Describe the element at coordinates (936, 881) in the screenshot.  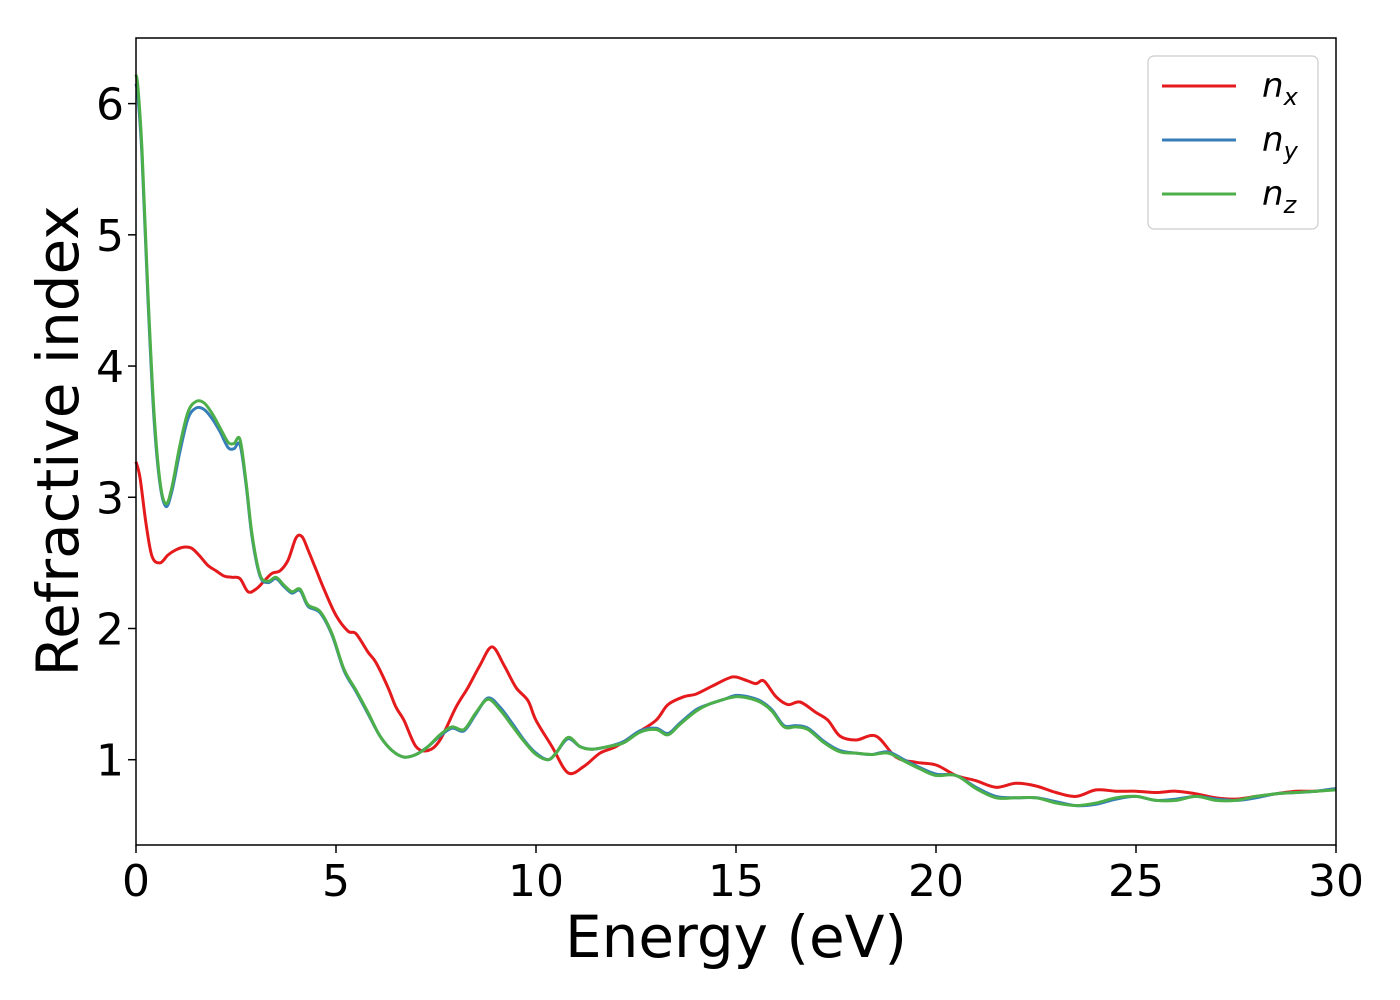
I see `x-tick-label: 20` at that location.